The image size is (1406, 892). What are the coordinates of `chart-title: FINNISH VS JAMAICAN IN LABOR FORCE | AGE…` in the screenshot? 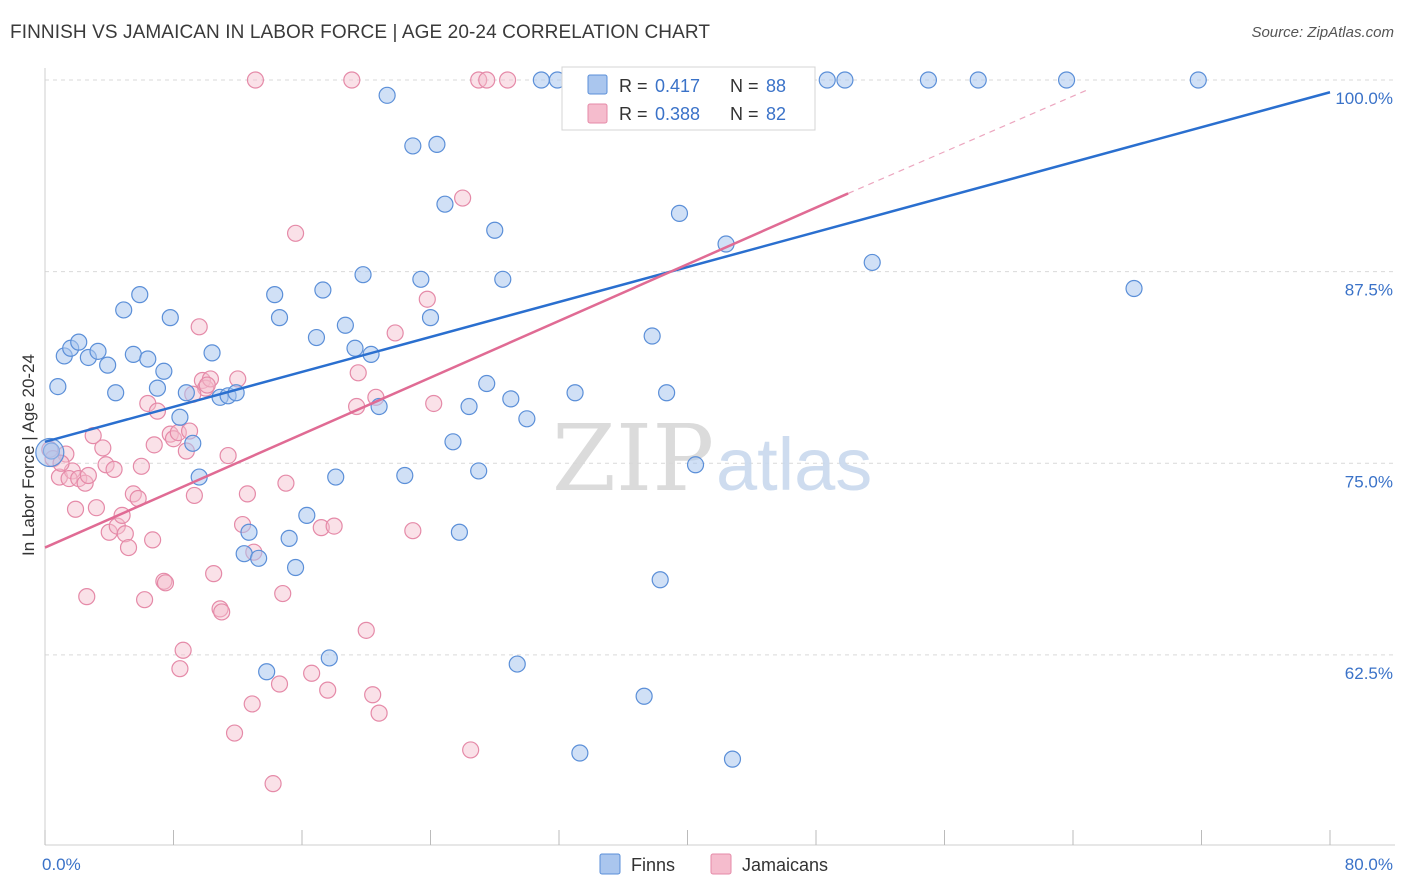 It's located at (360, 32).